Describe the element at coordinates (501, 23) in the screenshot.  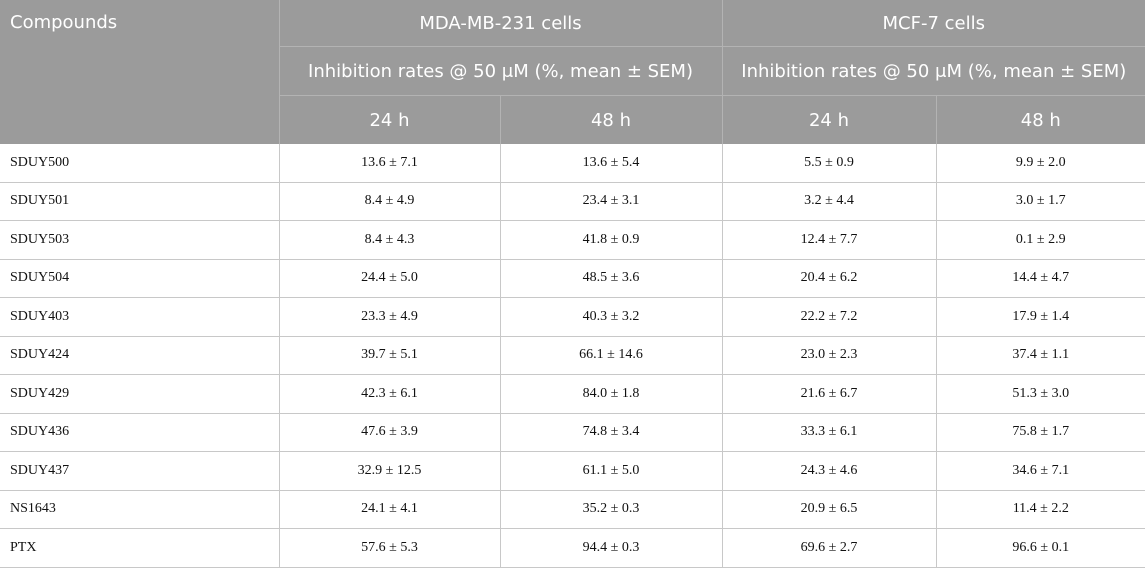
I see `group-header-mda: MDA-MB-231 cells` at that location.